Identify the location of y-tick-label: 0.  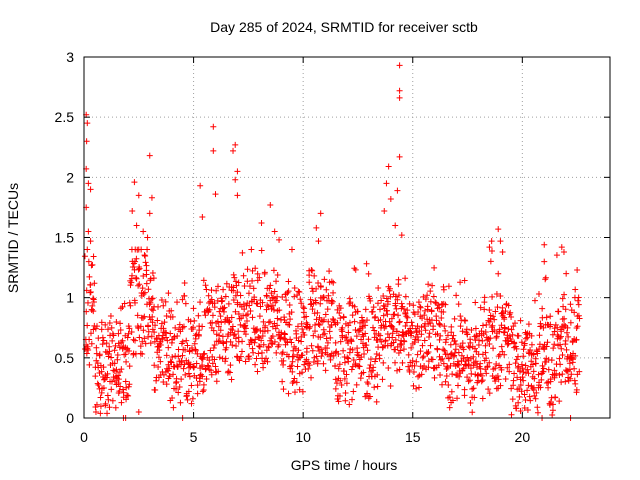
(70, 418).